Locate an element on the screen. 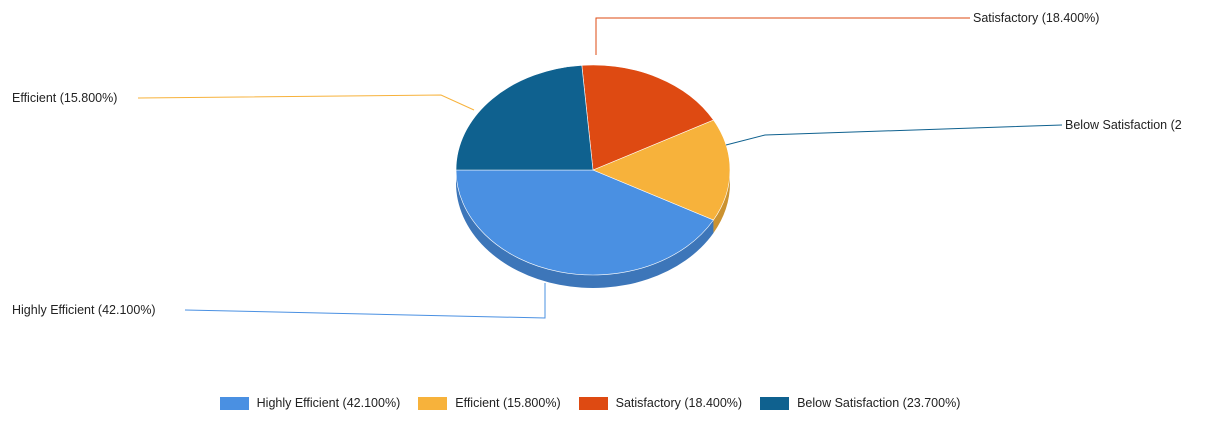 This screenshot has height=428, width=1220. legend-item-below-satisfaction: Below Satisfaction (23.700%) is located at coordinates (860, 403).